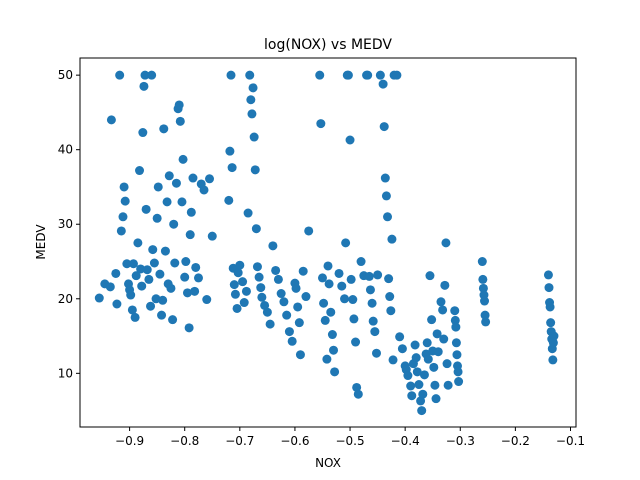 This screenshot has height=480, width=640. I want to click on x-tick-label: −0.1, so click(570, 441).